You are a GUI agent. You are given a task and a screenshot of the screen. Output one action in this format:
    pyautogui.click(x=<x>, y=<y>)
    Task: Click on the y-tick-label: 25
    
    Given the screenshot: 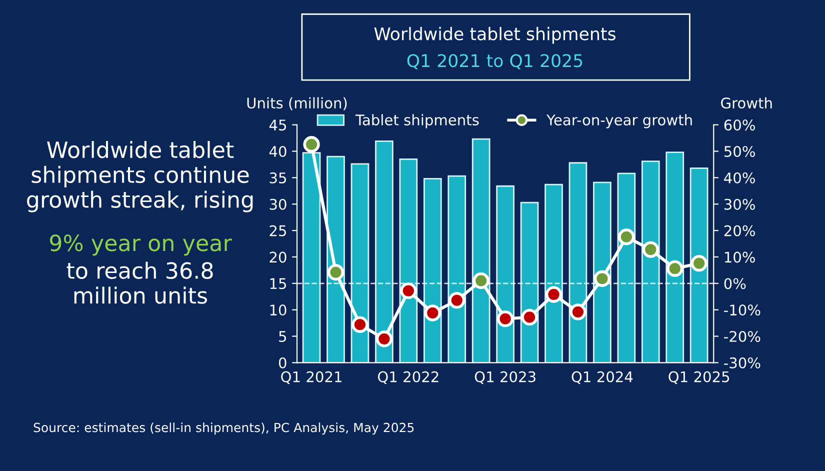 What is the action you would take?
    pyautogui.click(x=278, y=230)
    